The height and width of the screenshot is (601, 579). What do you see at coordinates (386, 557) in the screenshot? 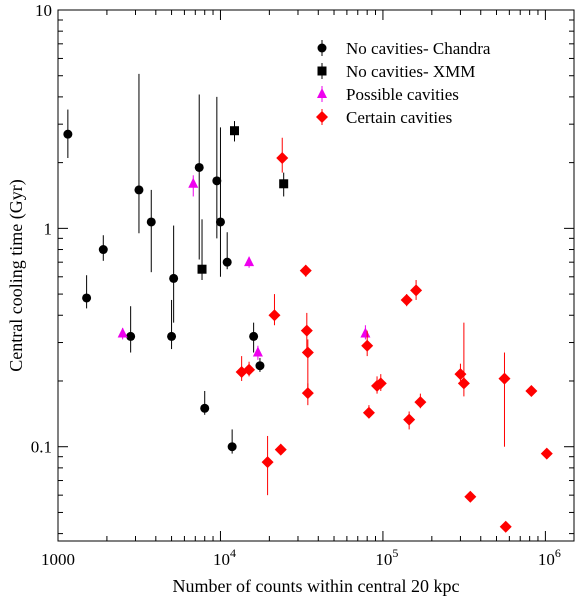
I see `x-tick-label: 10⁵` at bounding box center [386, 557].